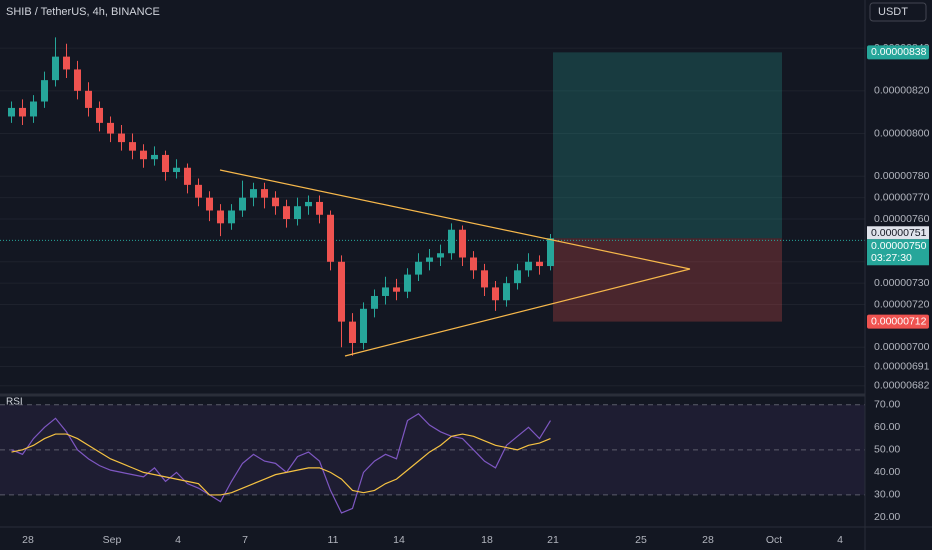  Describe the element at coordinates (887, 427) in the screenshot. I see `rsi-tick-label: 60.00` at that location.